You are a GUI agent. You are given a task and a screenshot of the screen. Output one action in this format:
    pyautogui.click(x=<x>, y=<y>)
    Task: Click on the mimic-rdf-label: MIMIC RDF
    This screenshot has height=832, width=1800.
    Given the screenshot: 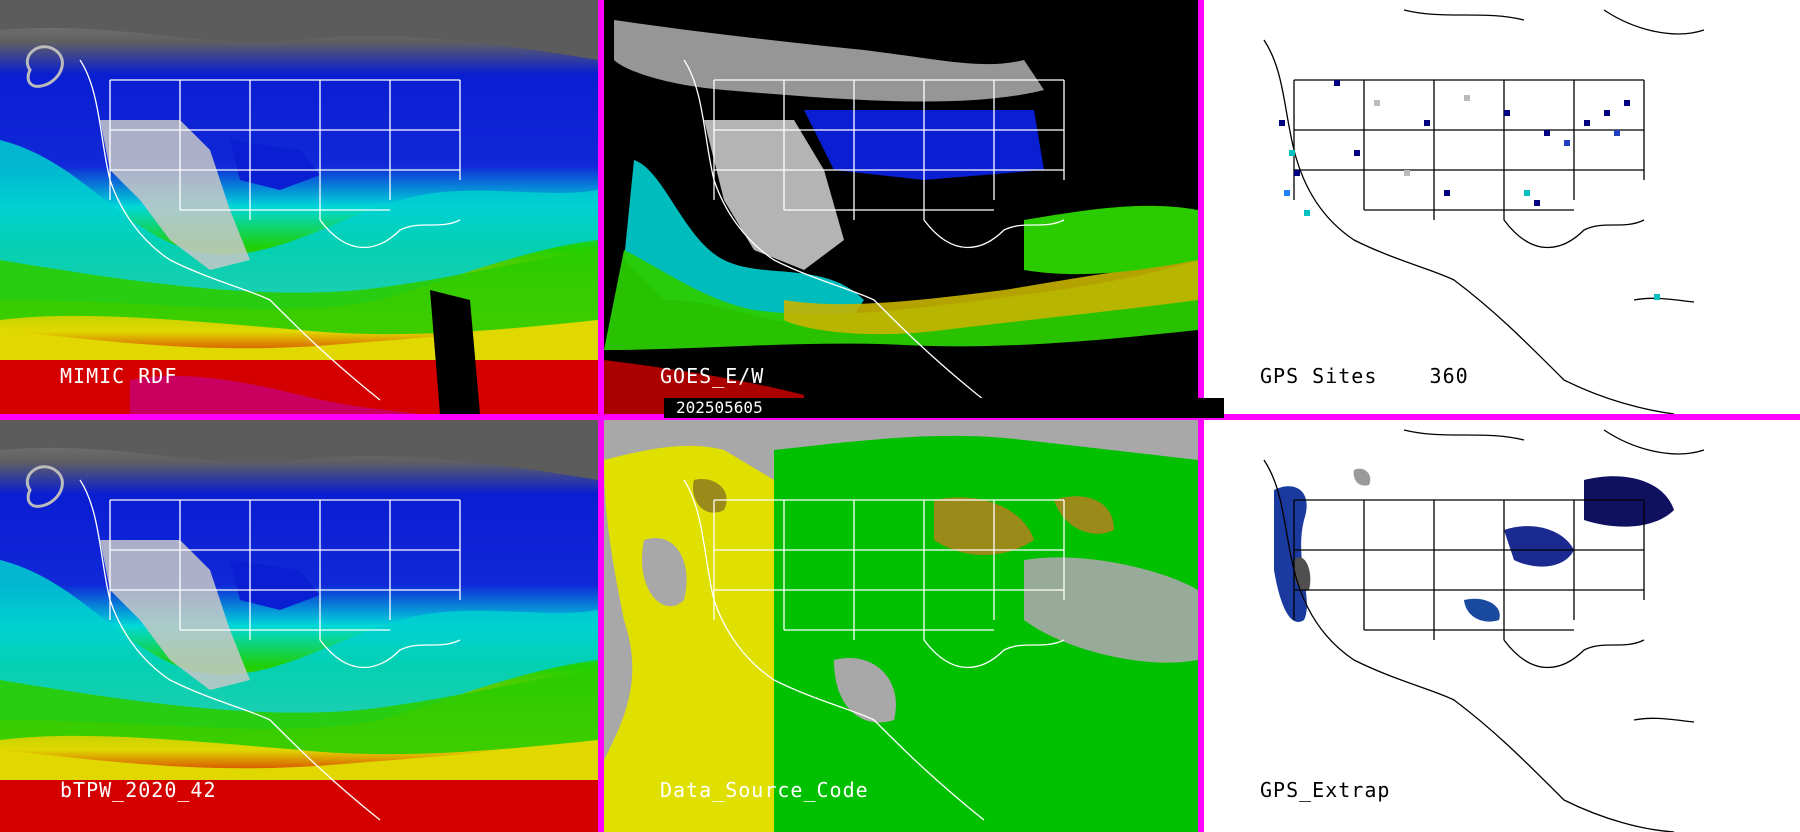 What is the action you would take?
    pyautogui.click(x=119, y=376)
    